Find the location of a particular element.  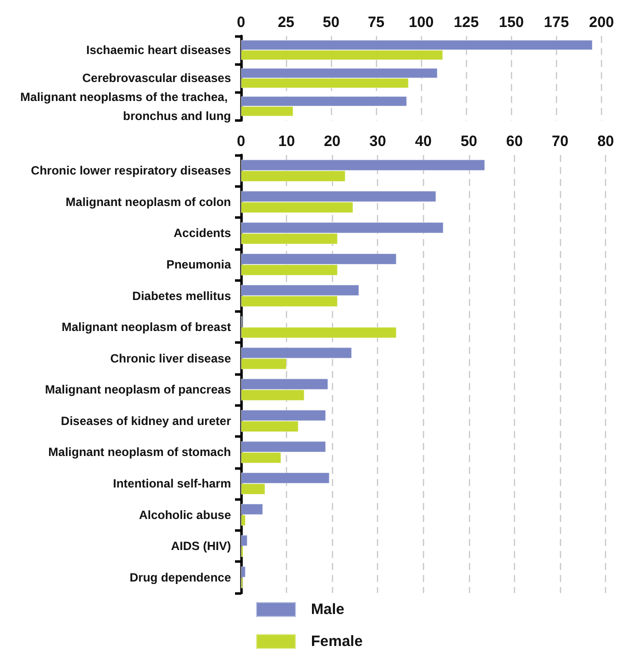

y-tick-label: AIDS (HIV) is located at coordinates (201, 546).